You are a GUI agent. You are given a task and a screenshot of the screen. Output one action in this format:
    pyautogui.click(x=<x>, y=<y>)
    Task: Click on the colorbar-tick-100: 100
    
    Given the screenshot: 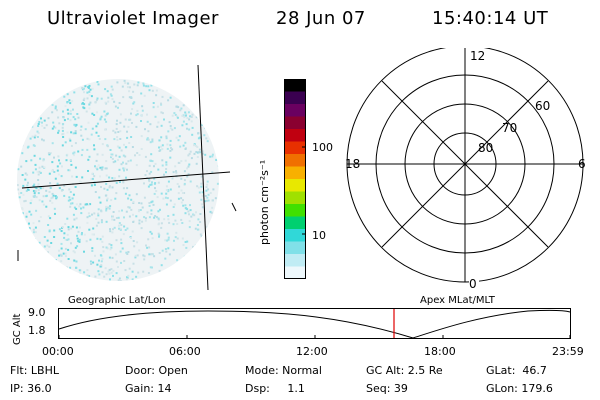 What is the action you would take?
    pyautogui.click(x=322, y=147)
    